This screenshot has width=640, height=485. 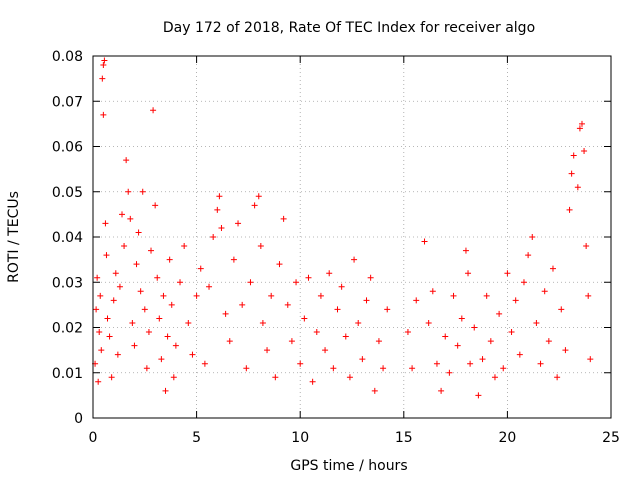 What do you see at coordinates (611, 438) in the screenshot?
I see `x-tick-label: 25` at bounding box center [611, 438].